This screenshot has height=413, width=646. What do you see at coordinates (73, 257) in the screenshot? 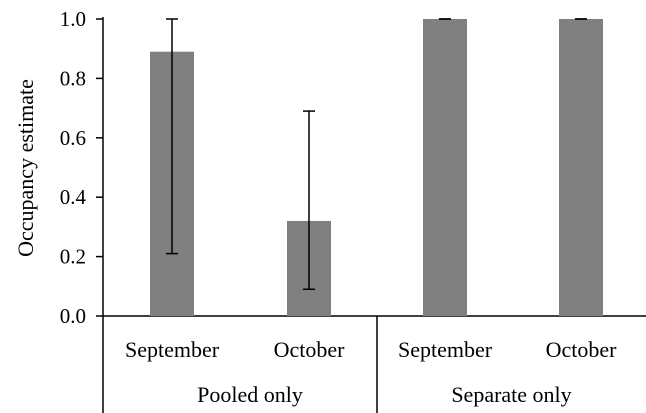
I see `y-tick-label: 0.2` at bounding box center [73, 257].